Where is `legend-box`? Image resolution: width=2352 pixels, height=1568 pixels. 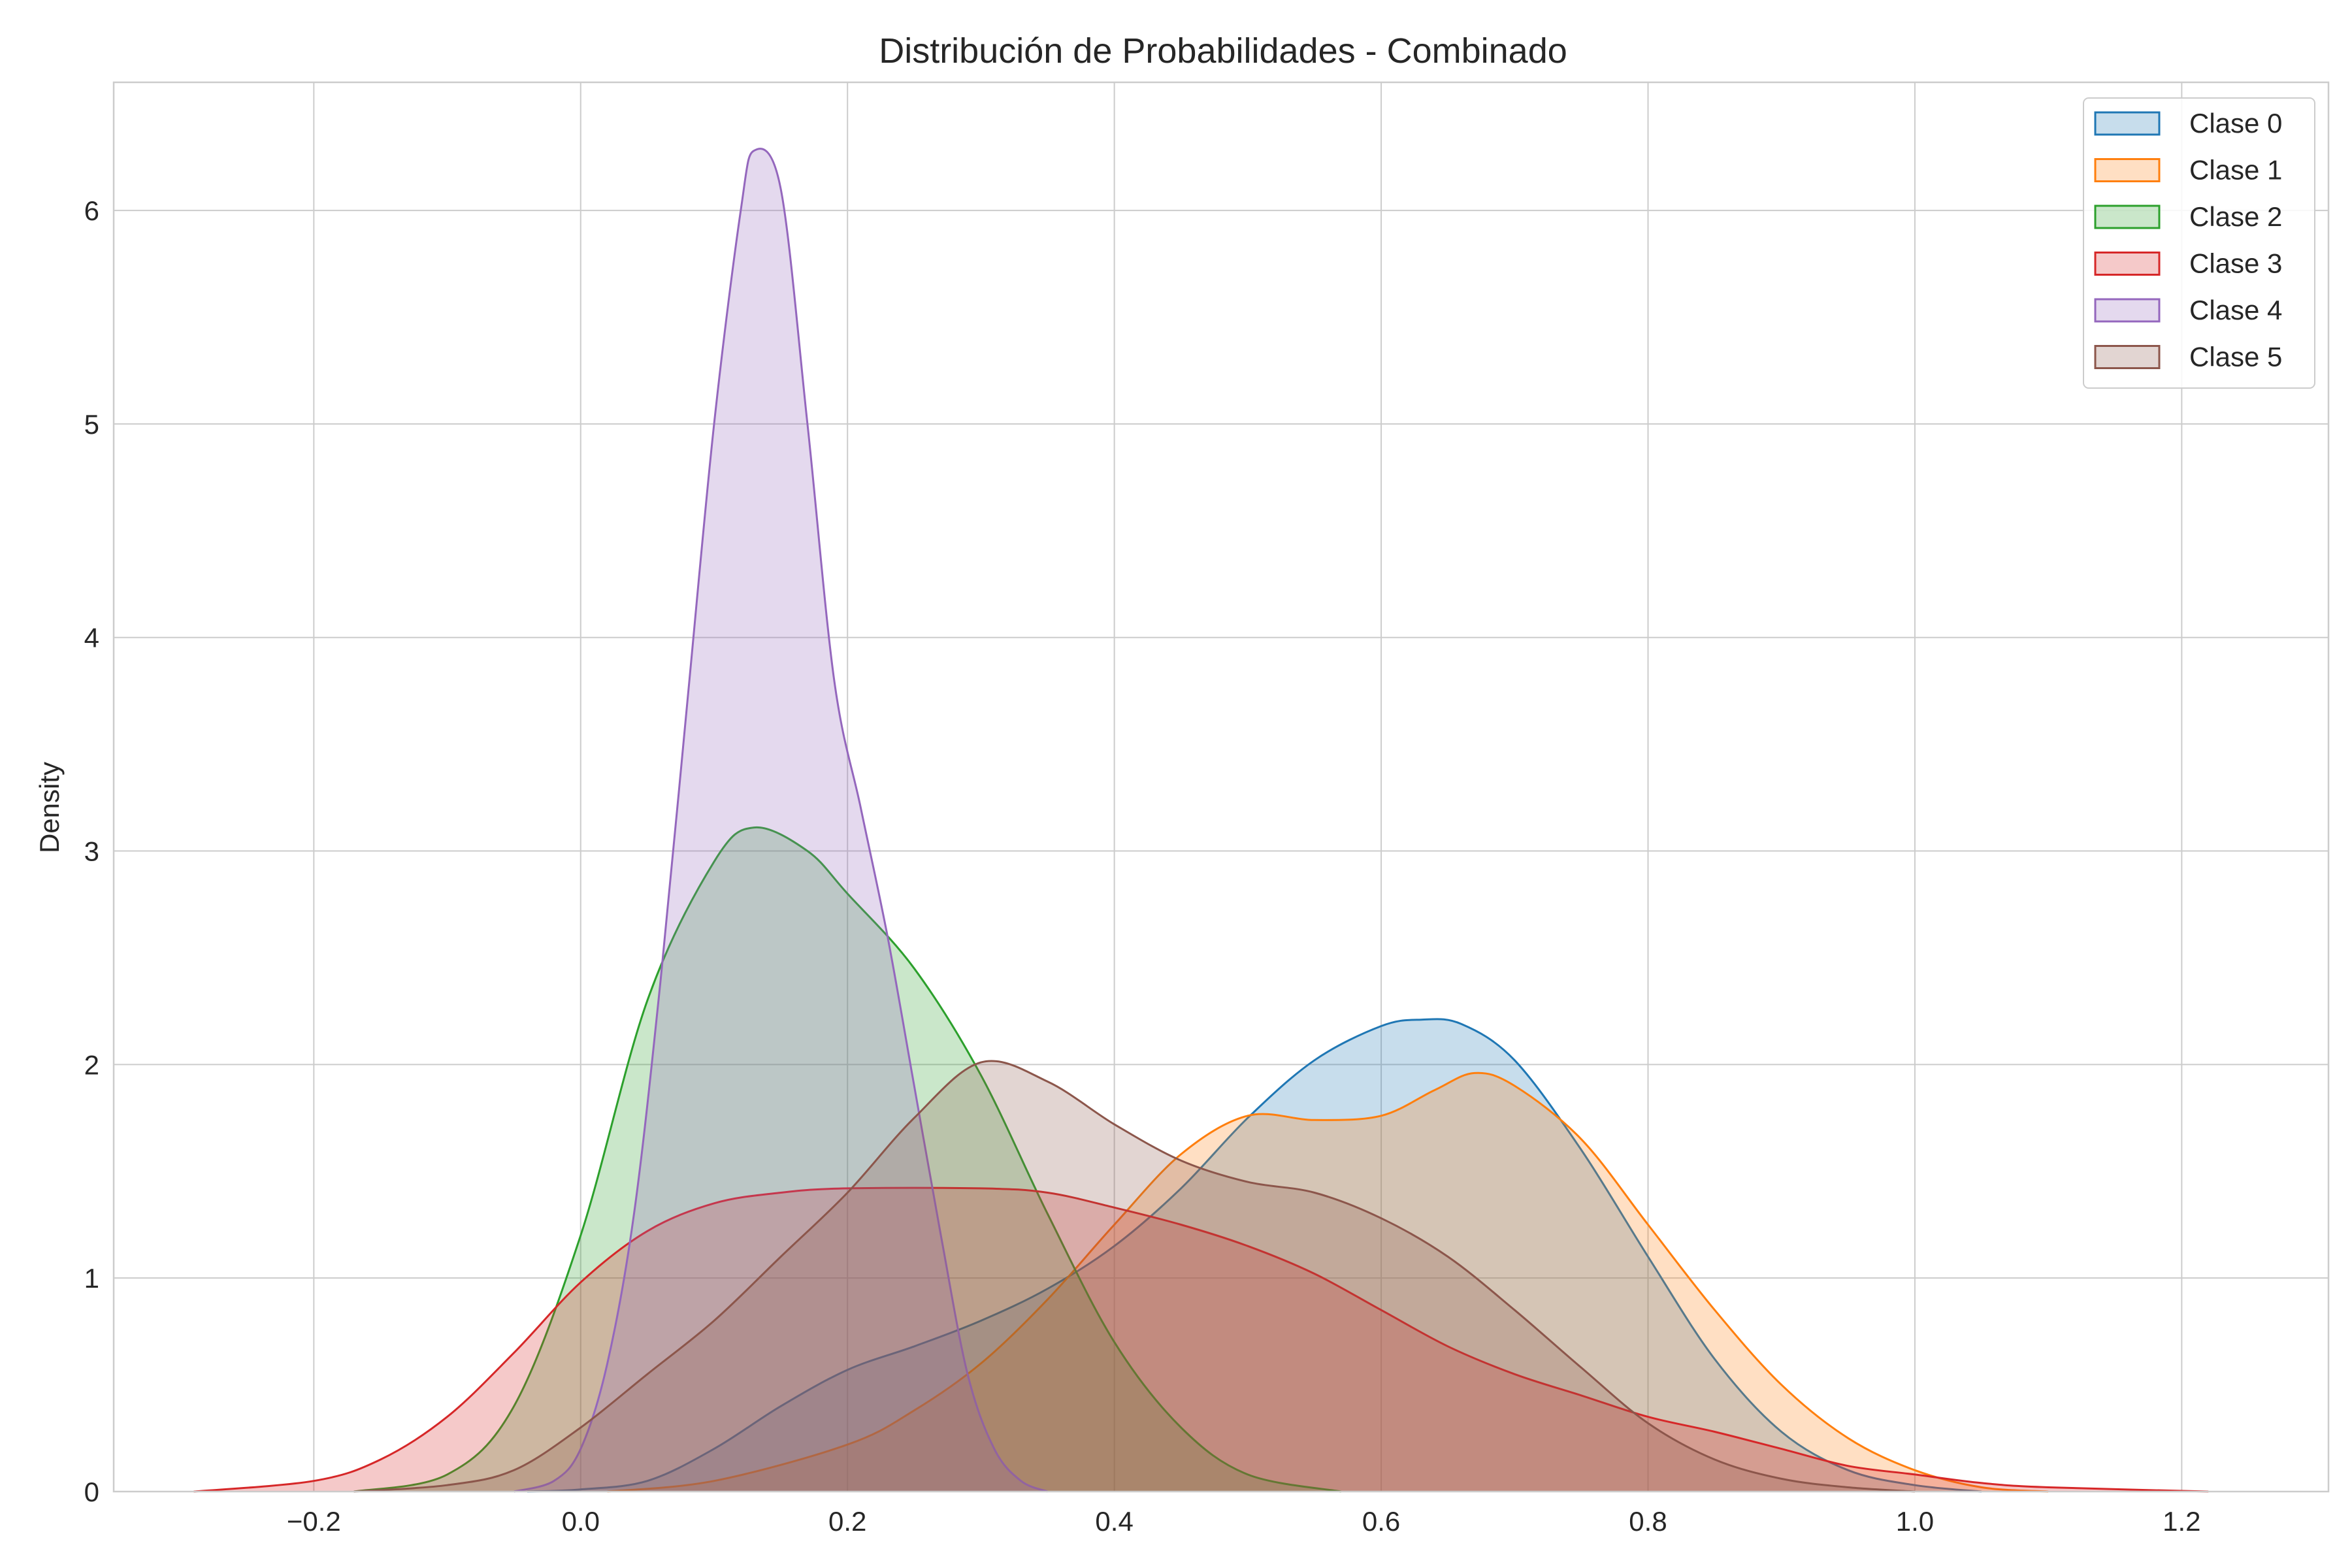 legend-box is located at coordinates (2199, 243).